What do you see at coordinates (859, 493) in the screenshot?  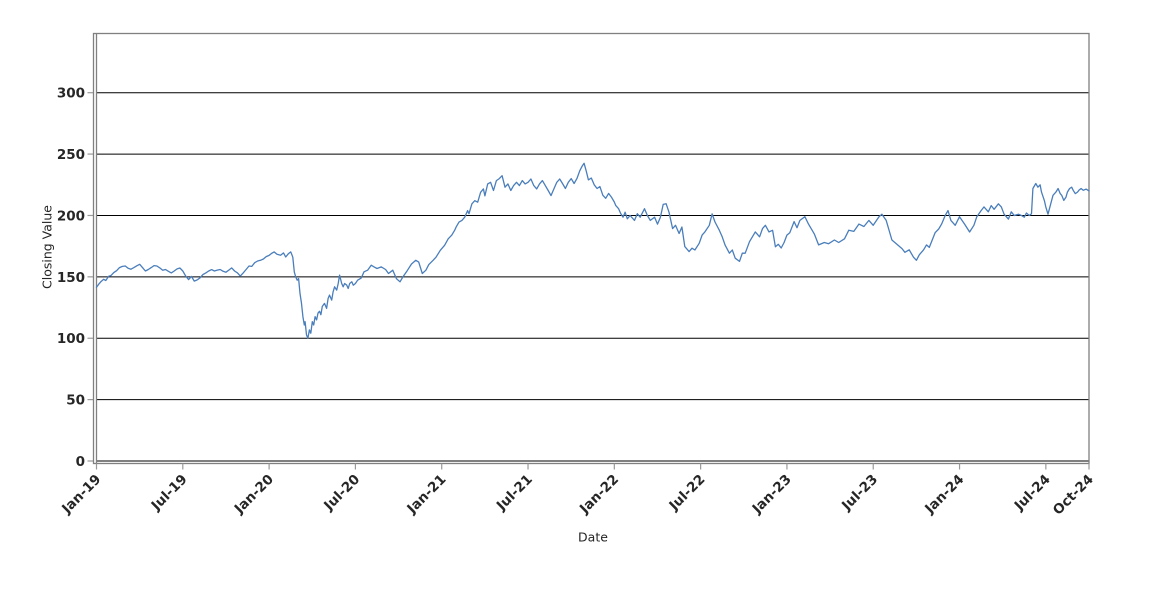 I see `x-tick-label: Jul-23` at bounding box center [859, 493].